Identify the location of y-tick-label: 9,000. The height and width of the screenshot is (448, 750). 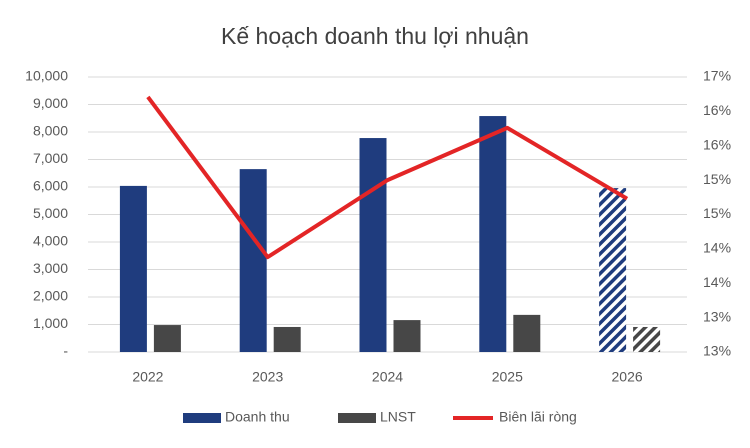
(50, 103).